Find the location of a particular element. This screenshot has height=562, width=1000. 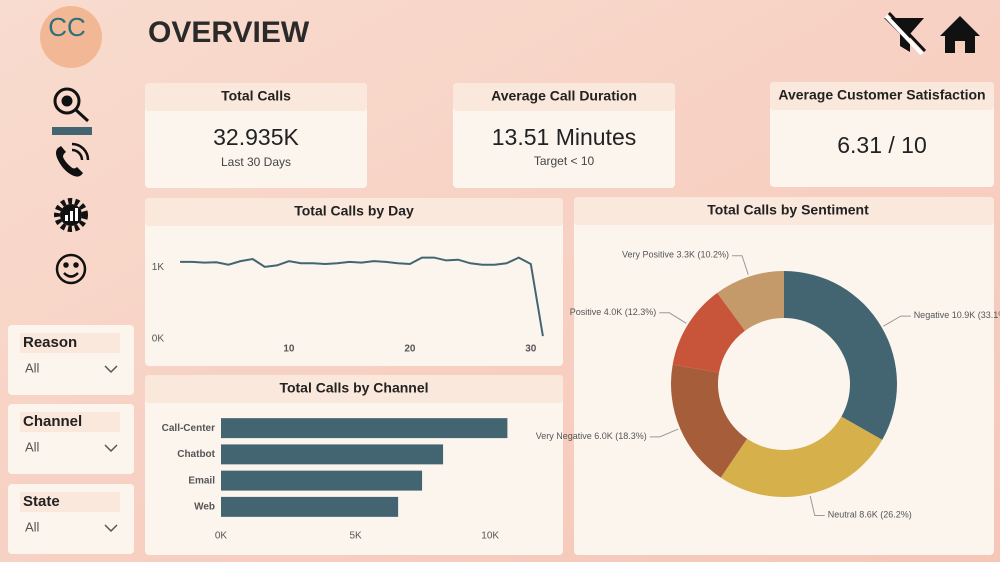

chart-title: Total Calls by Channel is located at coordinates (353, 388).